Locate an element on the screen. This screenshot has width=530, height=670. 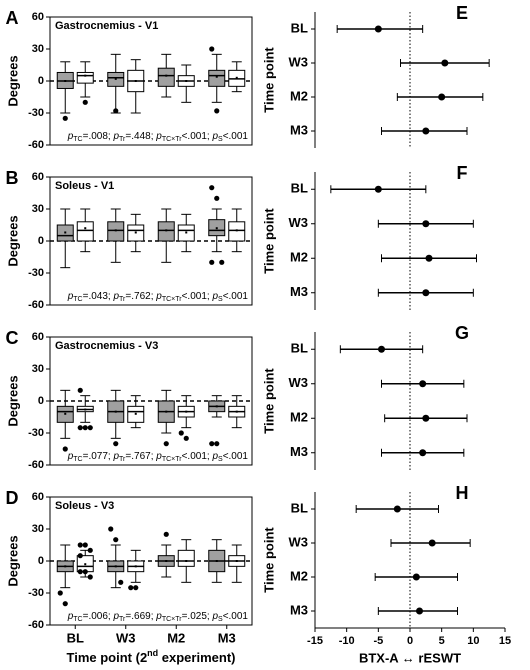
x-axis-label-end: experiment) is located at coordinates (196, 657).